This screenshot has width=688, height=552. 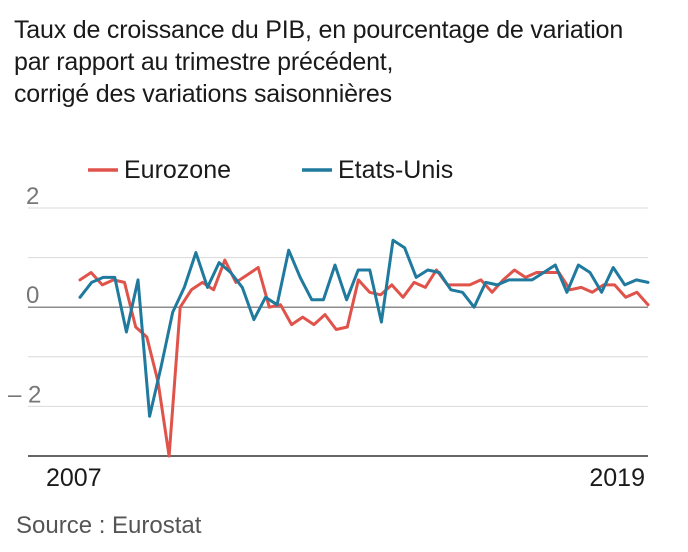 What do you see at coordinates (203, 94) in the screenshot?
I see `title-line-3: corrigé des variations saisonnières` at bounding box center [203, 94].